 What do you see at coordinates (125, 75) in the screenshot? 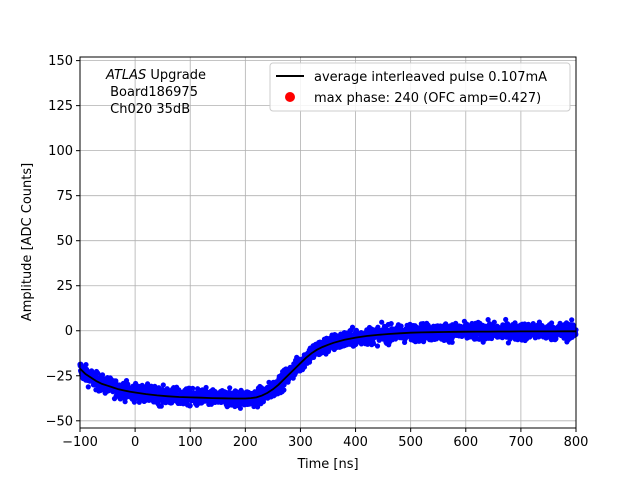
I see `annotation-atlas: ATLAS` at bounding box center [125, 75].